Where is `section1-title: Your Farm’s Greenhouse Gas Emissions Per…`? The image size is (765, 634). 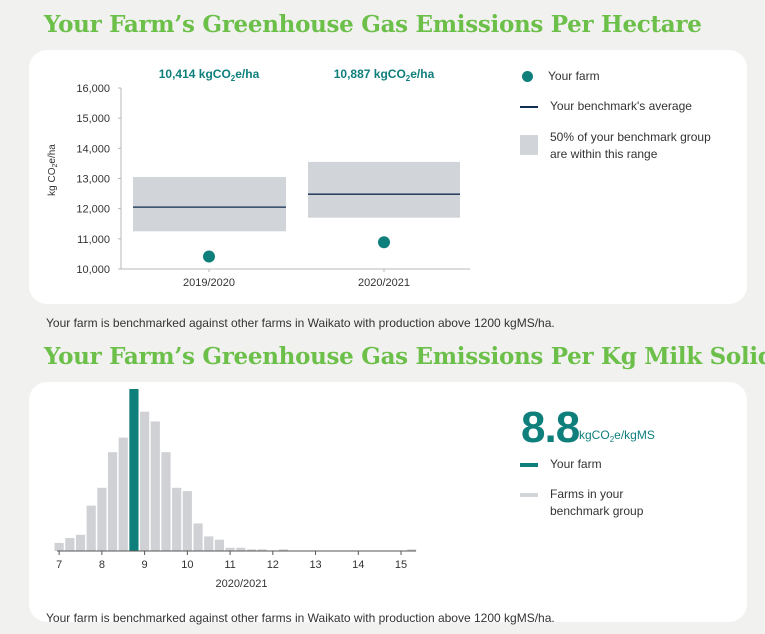
section1-title: Your Farm’s Greenhouse Gas Emissions Per… is located at coordinates (373, 24).